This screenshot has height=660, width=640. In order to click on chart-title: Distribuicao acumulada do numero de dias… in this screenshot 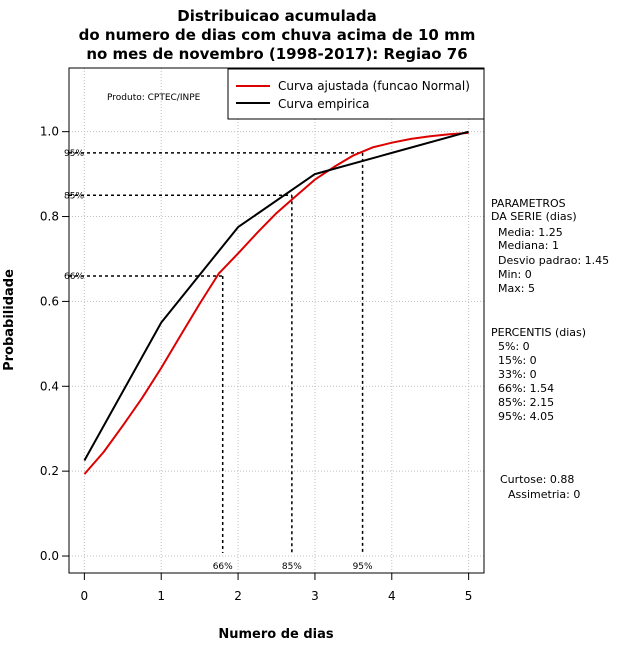, I will do `click(277, 35)`.